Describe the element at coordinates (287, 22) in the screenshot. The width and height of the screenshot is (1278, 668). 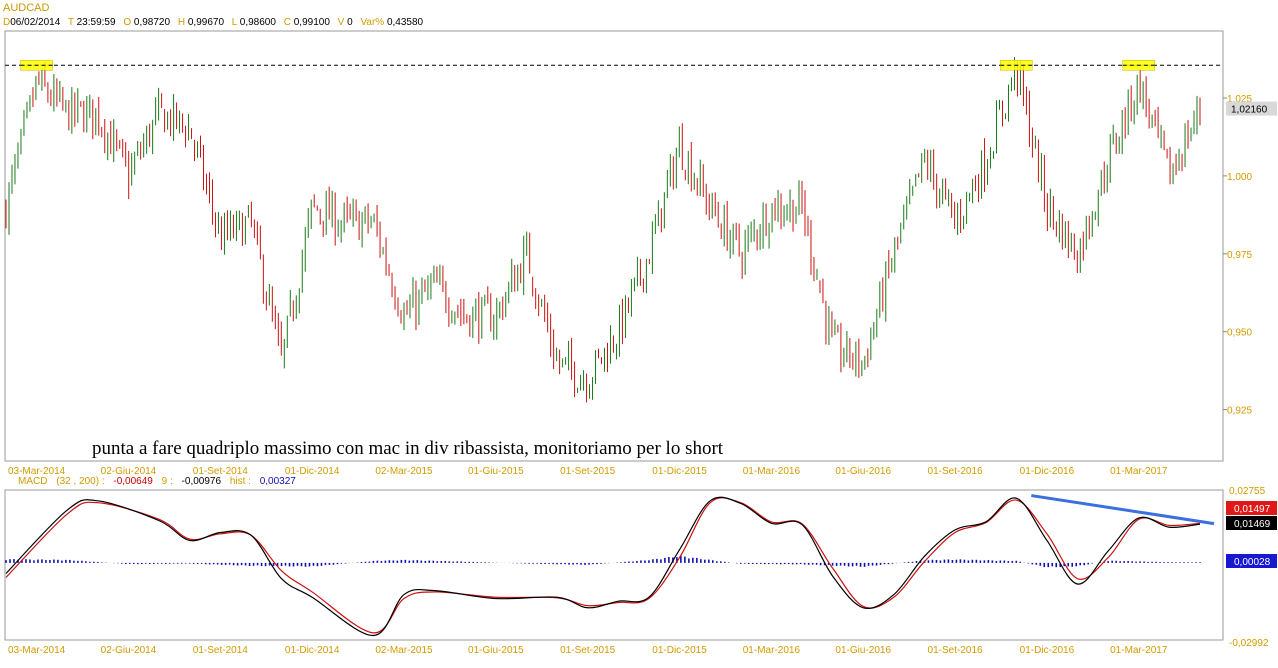
I see `close-key: C` at that location.